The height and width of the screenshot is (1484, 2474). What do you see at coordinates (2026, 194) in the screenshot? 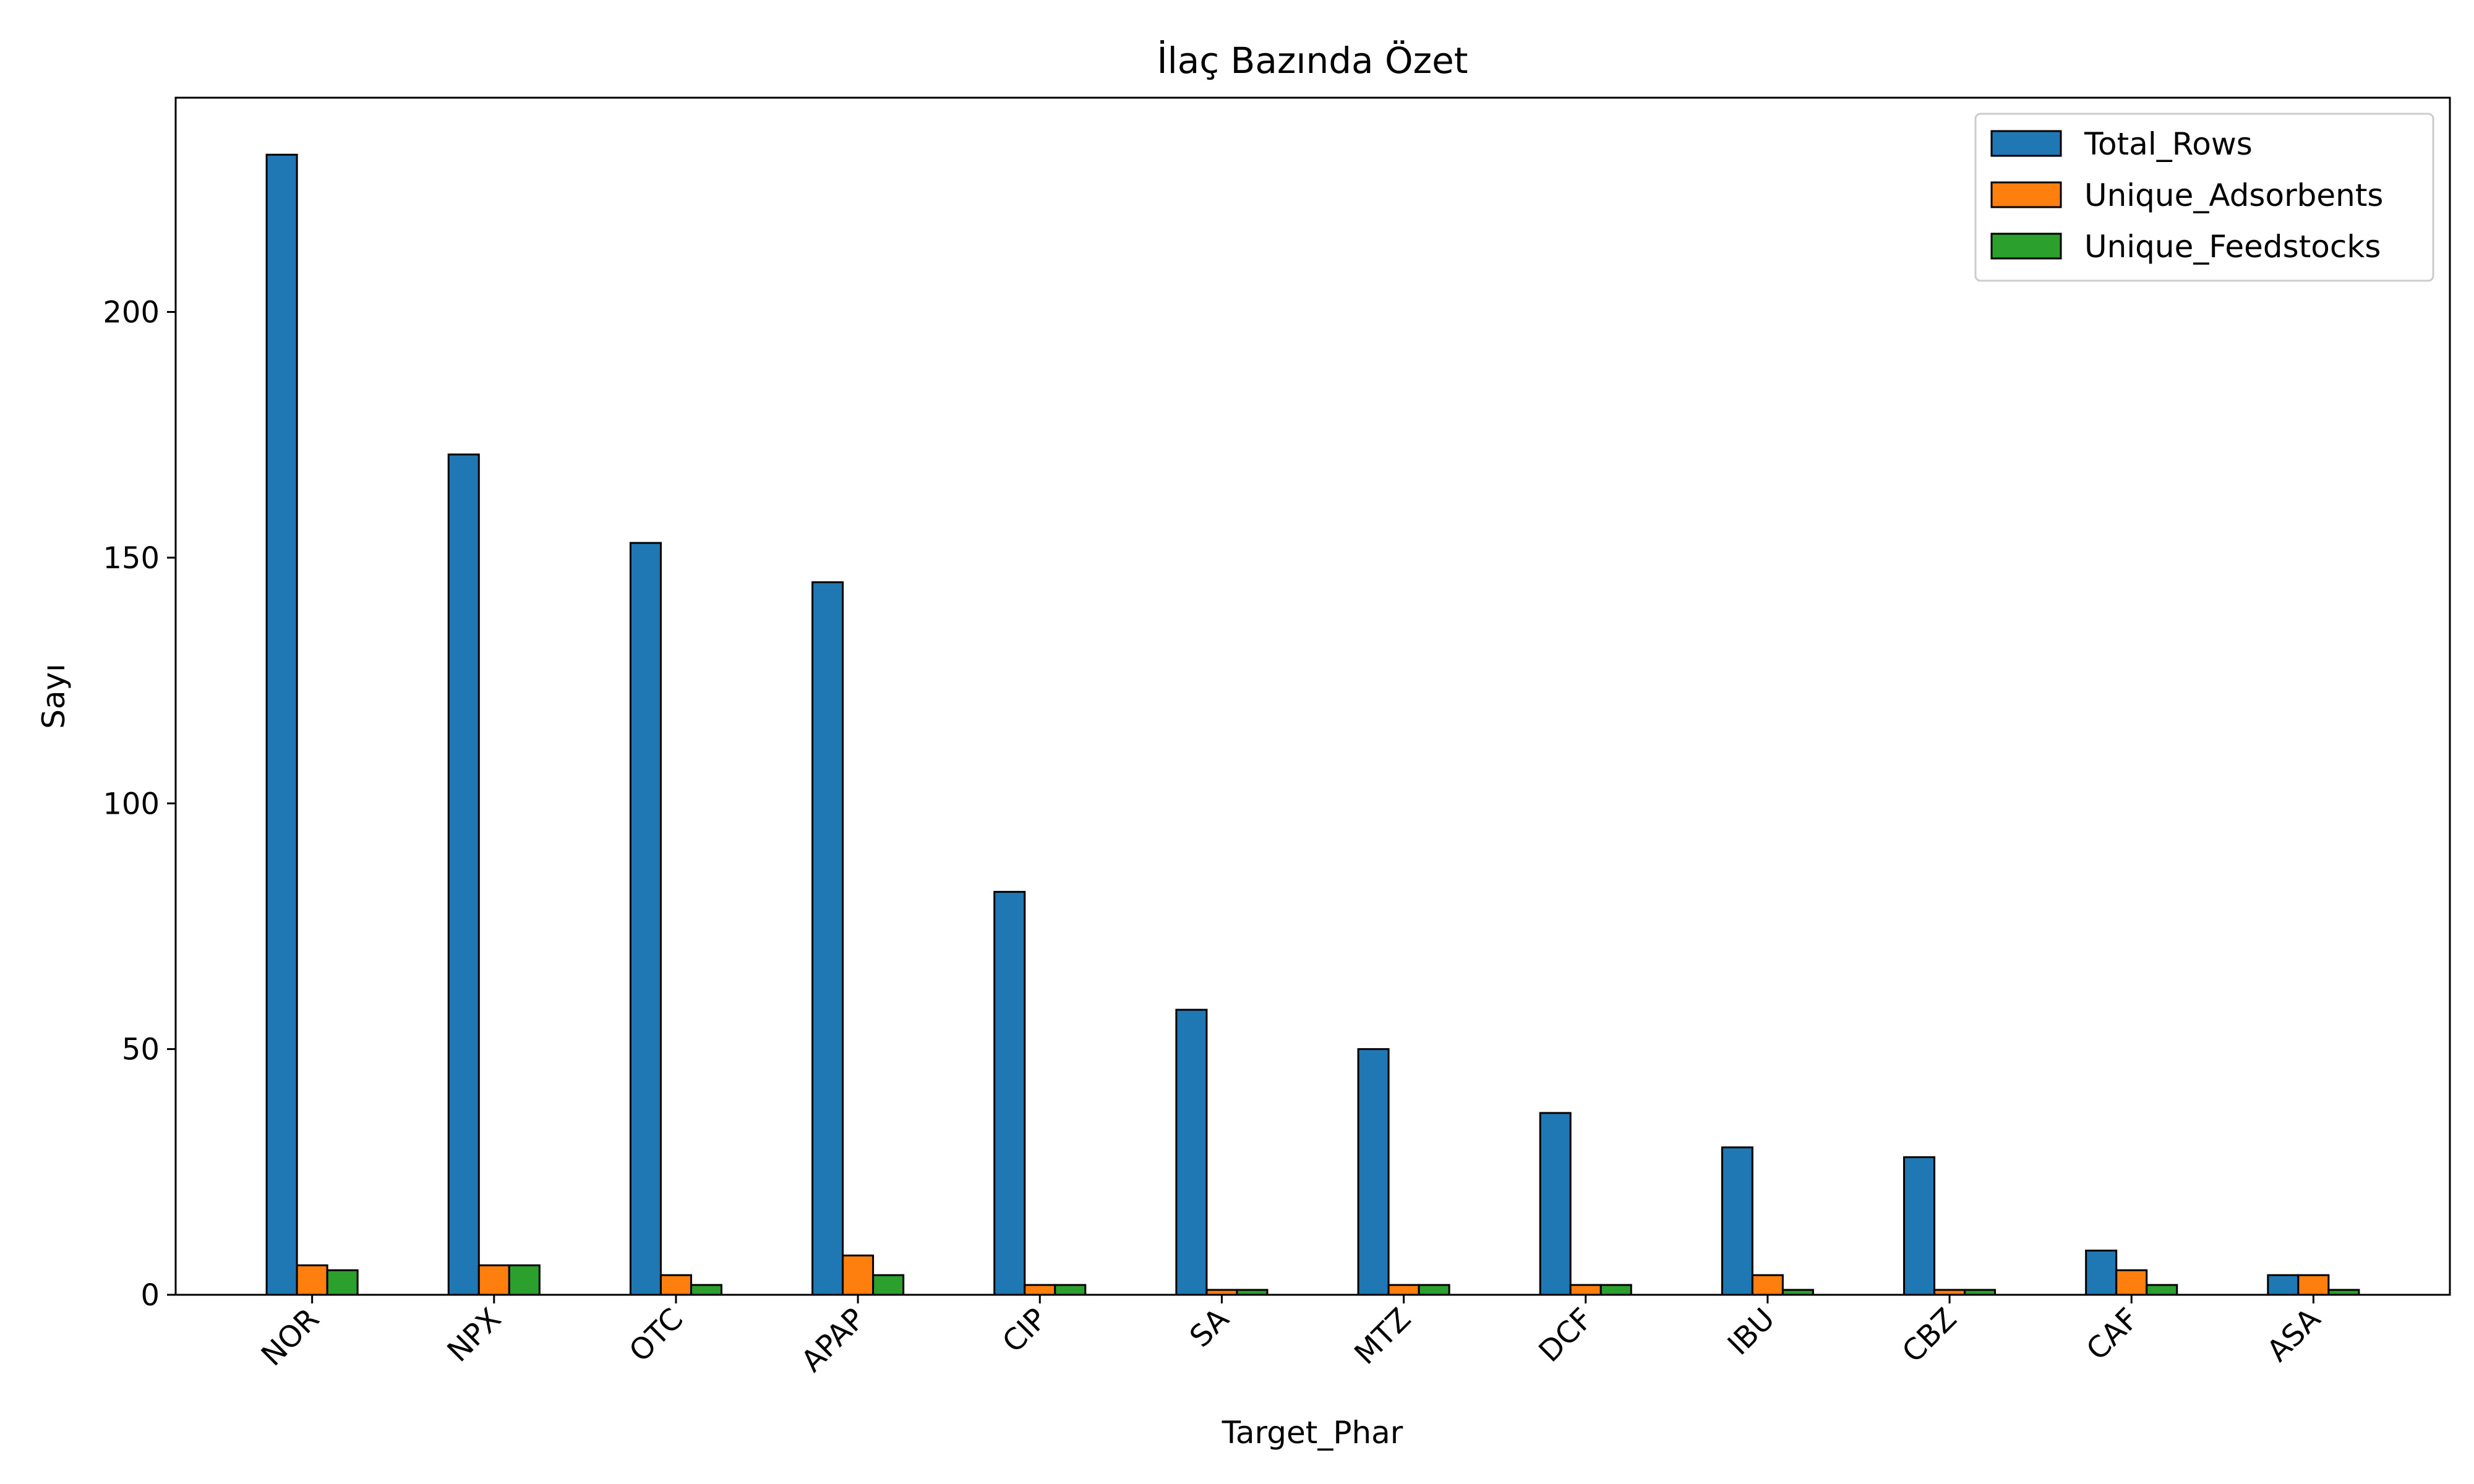
I see `legend-swatch-unique-adsorbents` at bounding box center [2026, 194].